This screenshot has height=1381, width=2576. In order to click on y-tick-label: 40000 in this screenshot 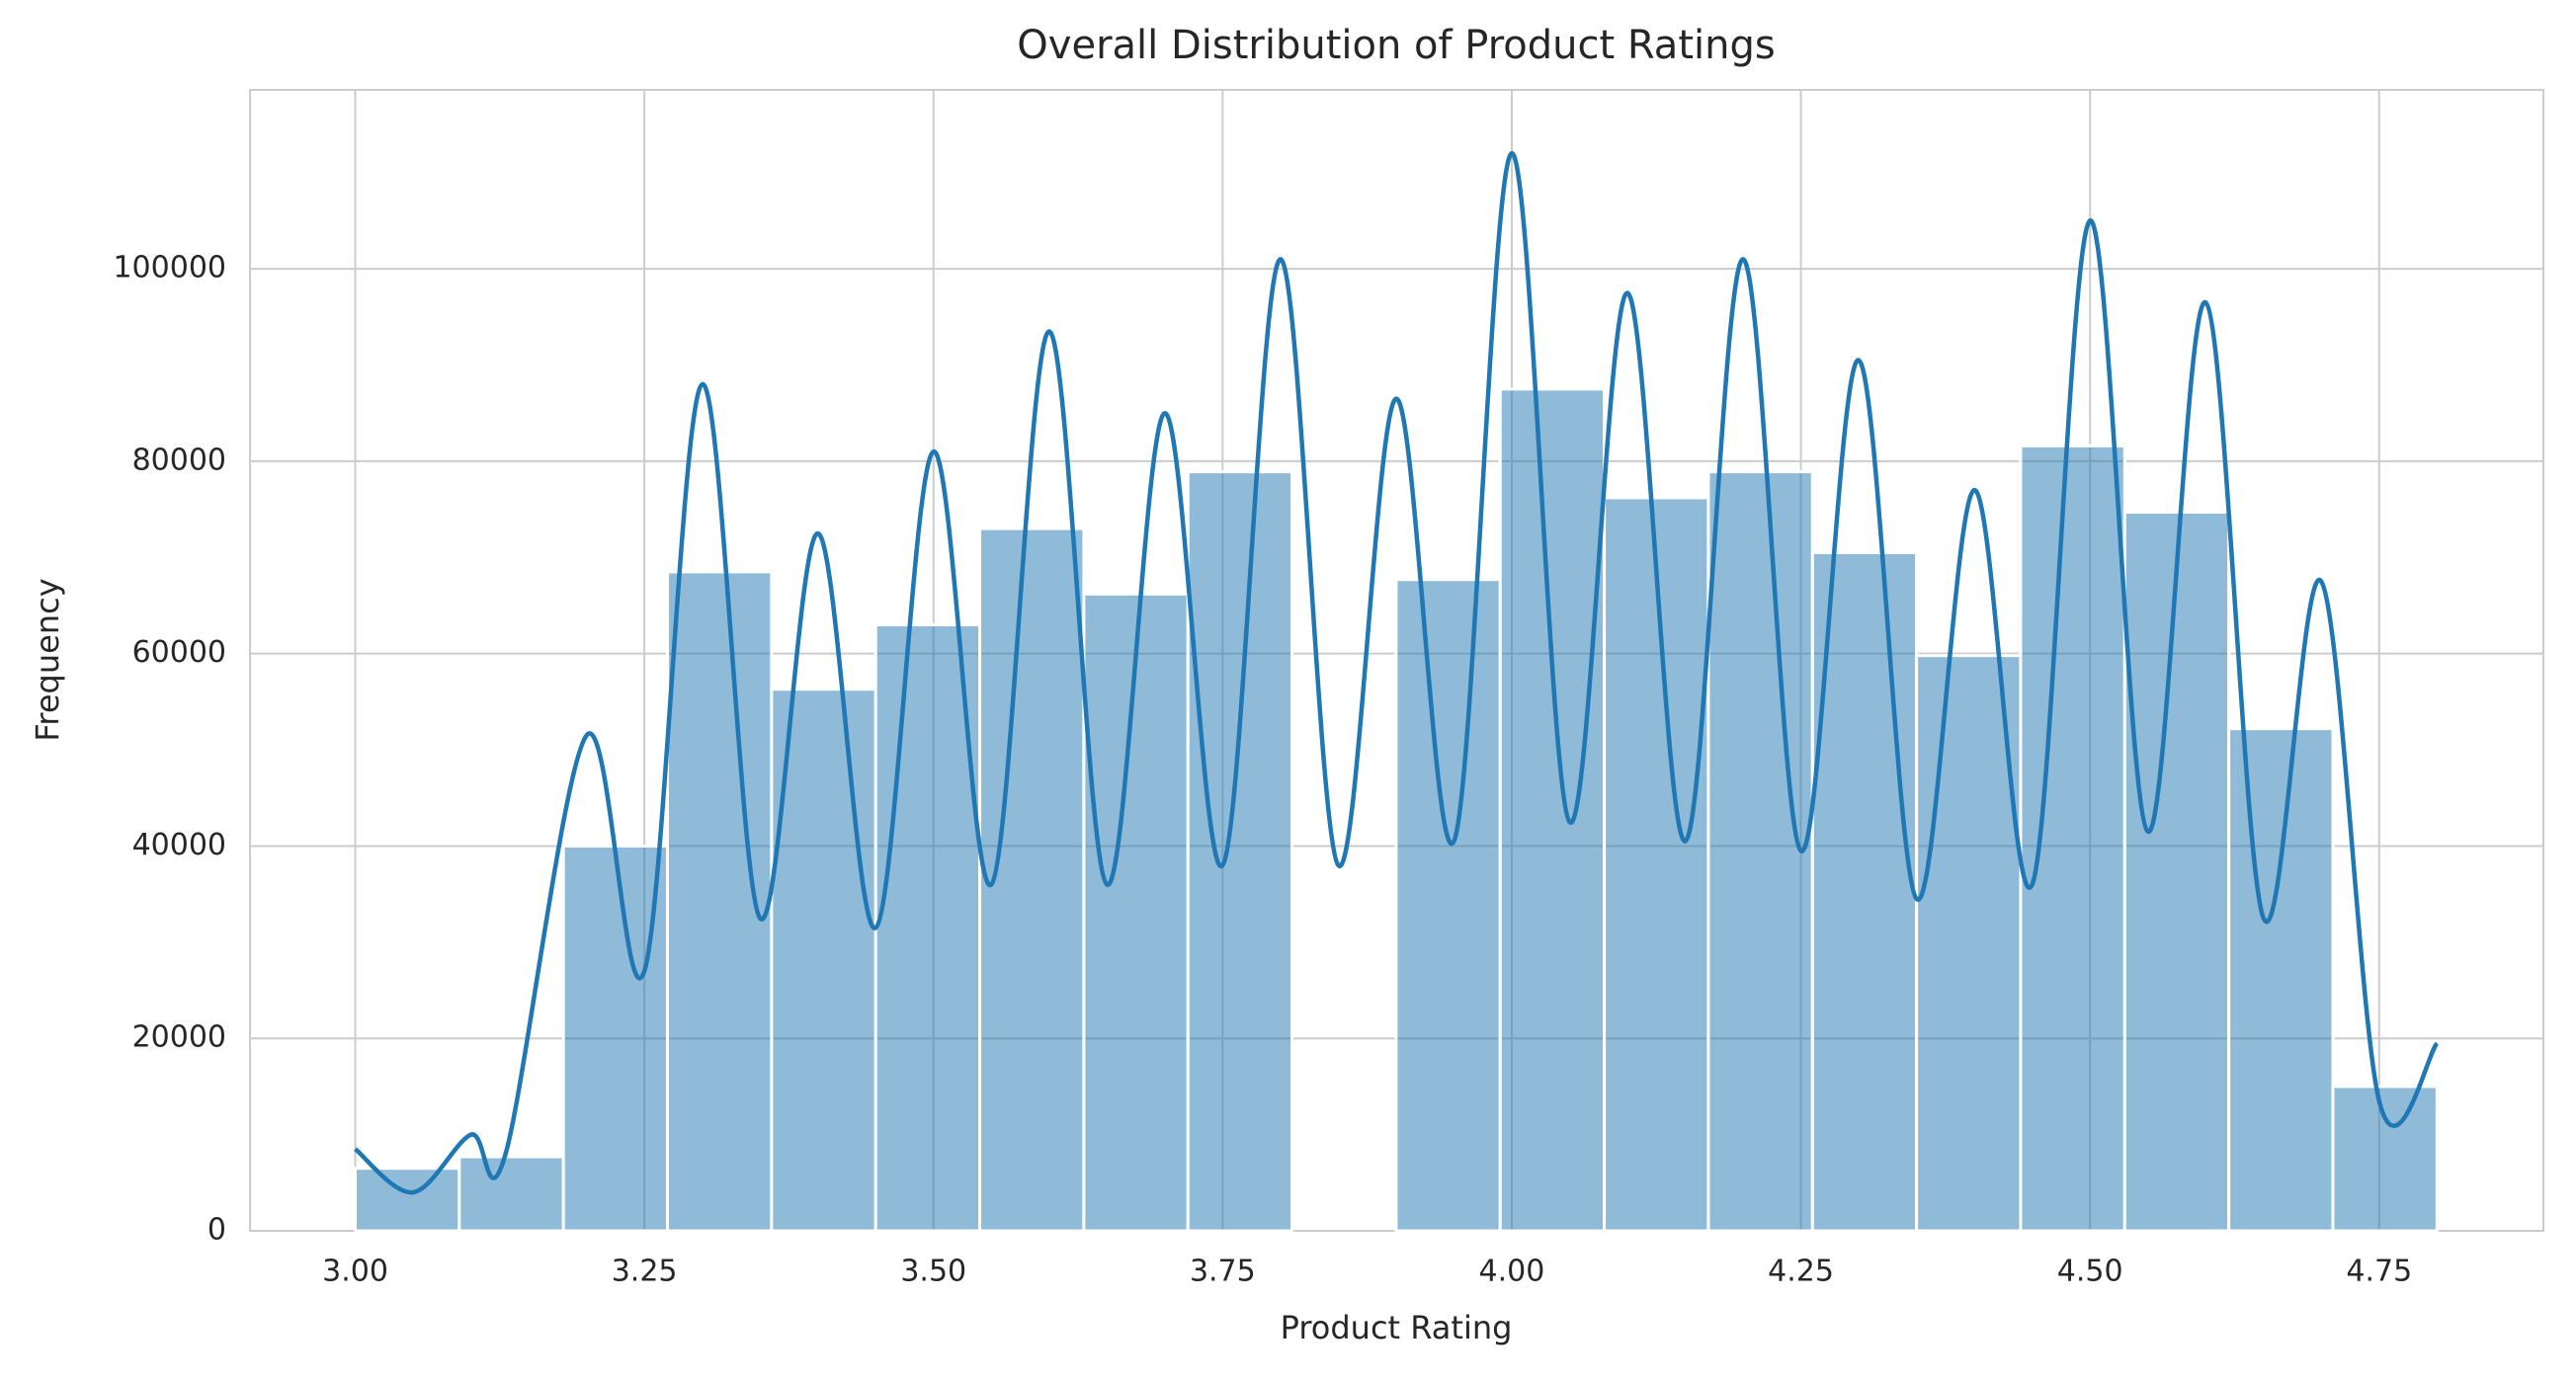, I will do `click(179, 845)`.